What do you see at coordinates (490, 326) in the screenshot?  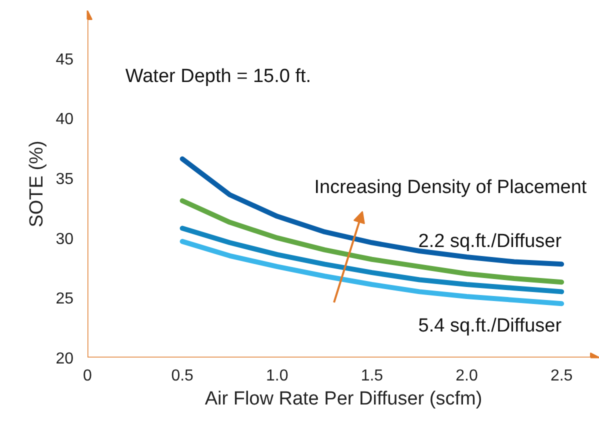 I see `series-label: 5.4 sq.ft./Diffuser` at bounding box center [490, 326].